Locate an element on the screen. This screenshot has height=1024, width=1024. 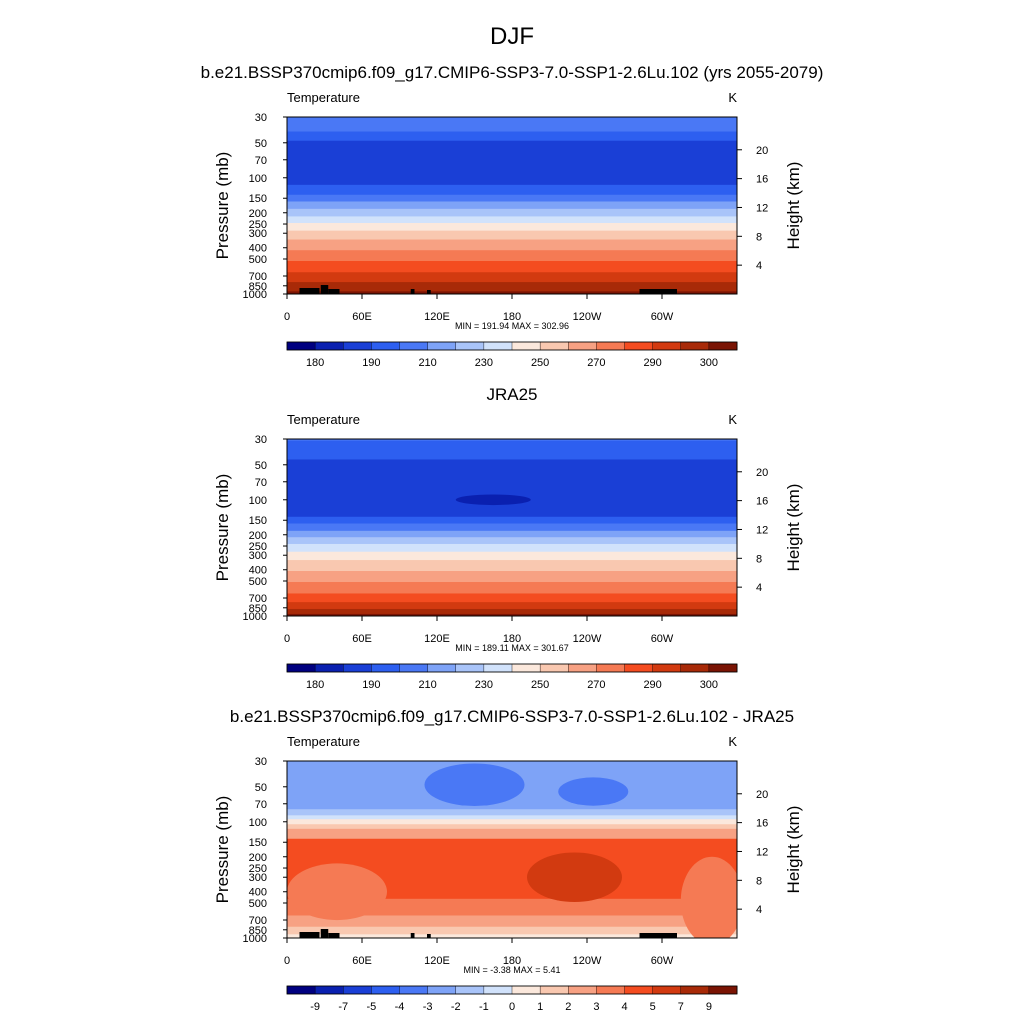
colorbar-label: 7 is located at coordinates (681, 1007).